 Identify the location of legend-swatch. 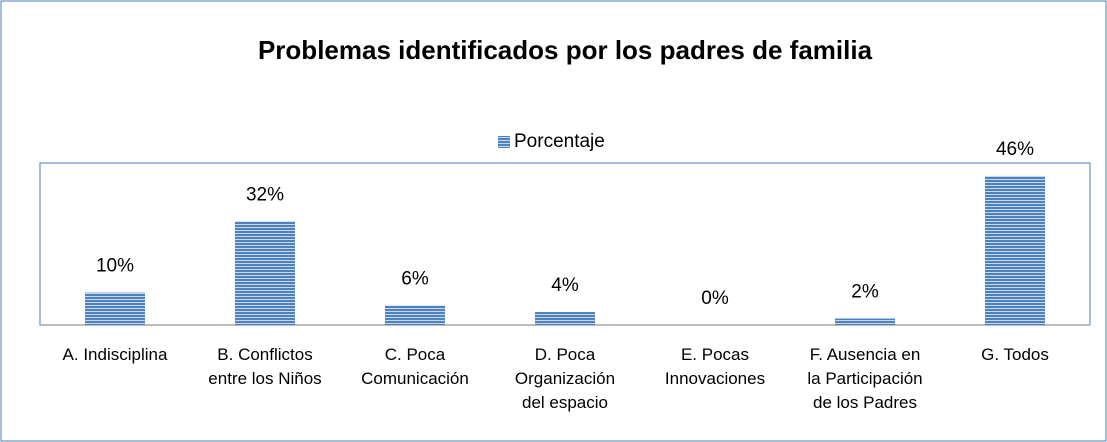
(504, 142).